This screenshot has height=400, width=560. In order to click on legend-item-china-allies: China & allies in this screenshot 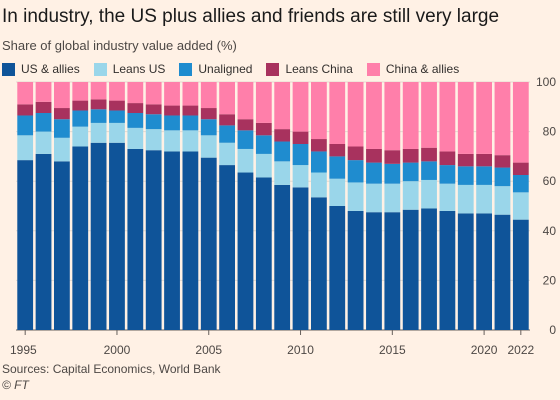, I will do `click(413, 69)`.